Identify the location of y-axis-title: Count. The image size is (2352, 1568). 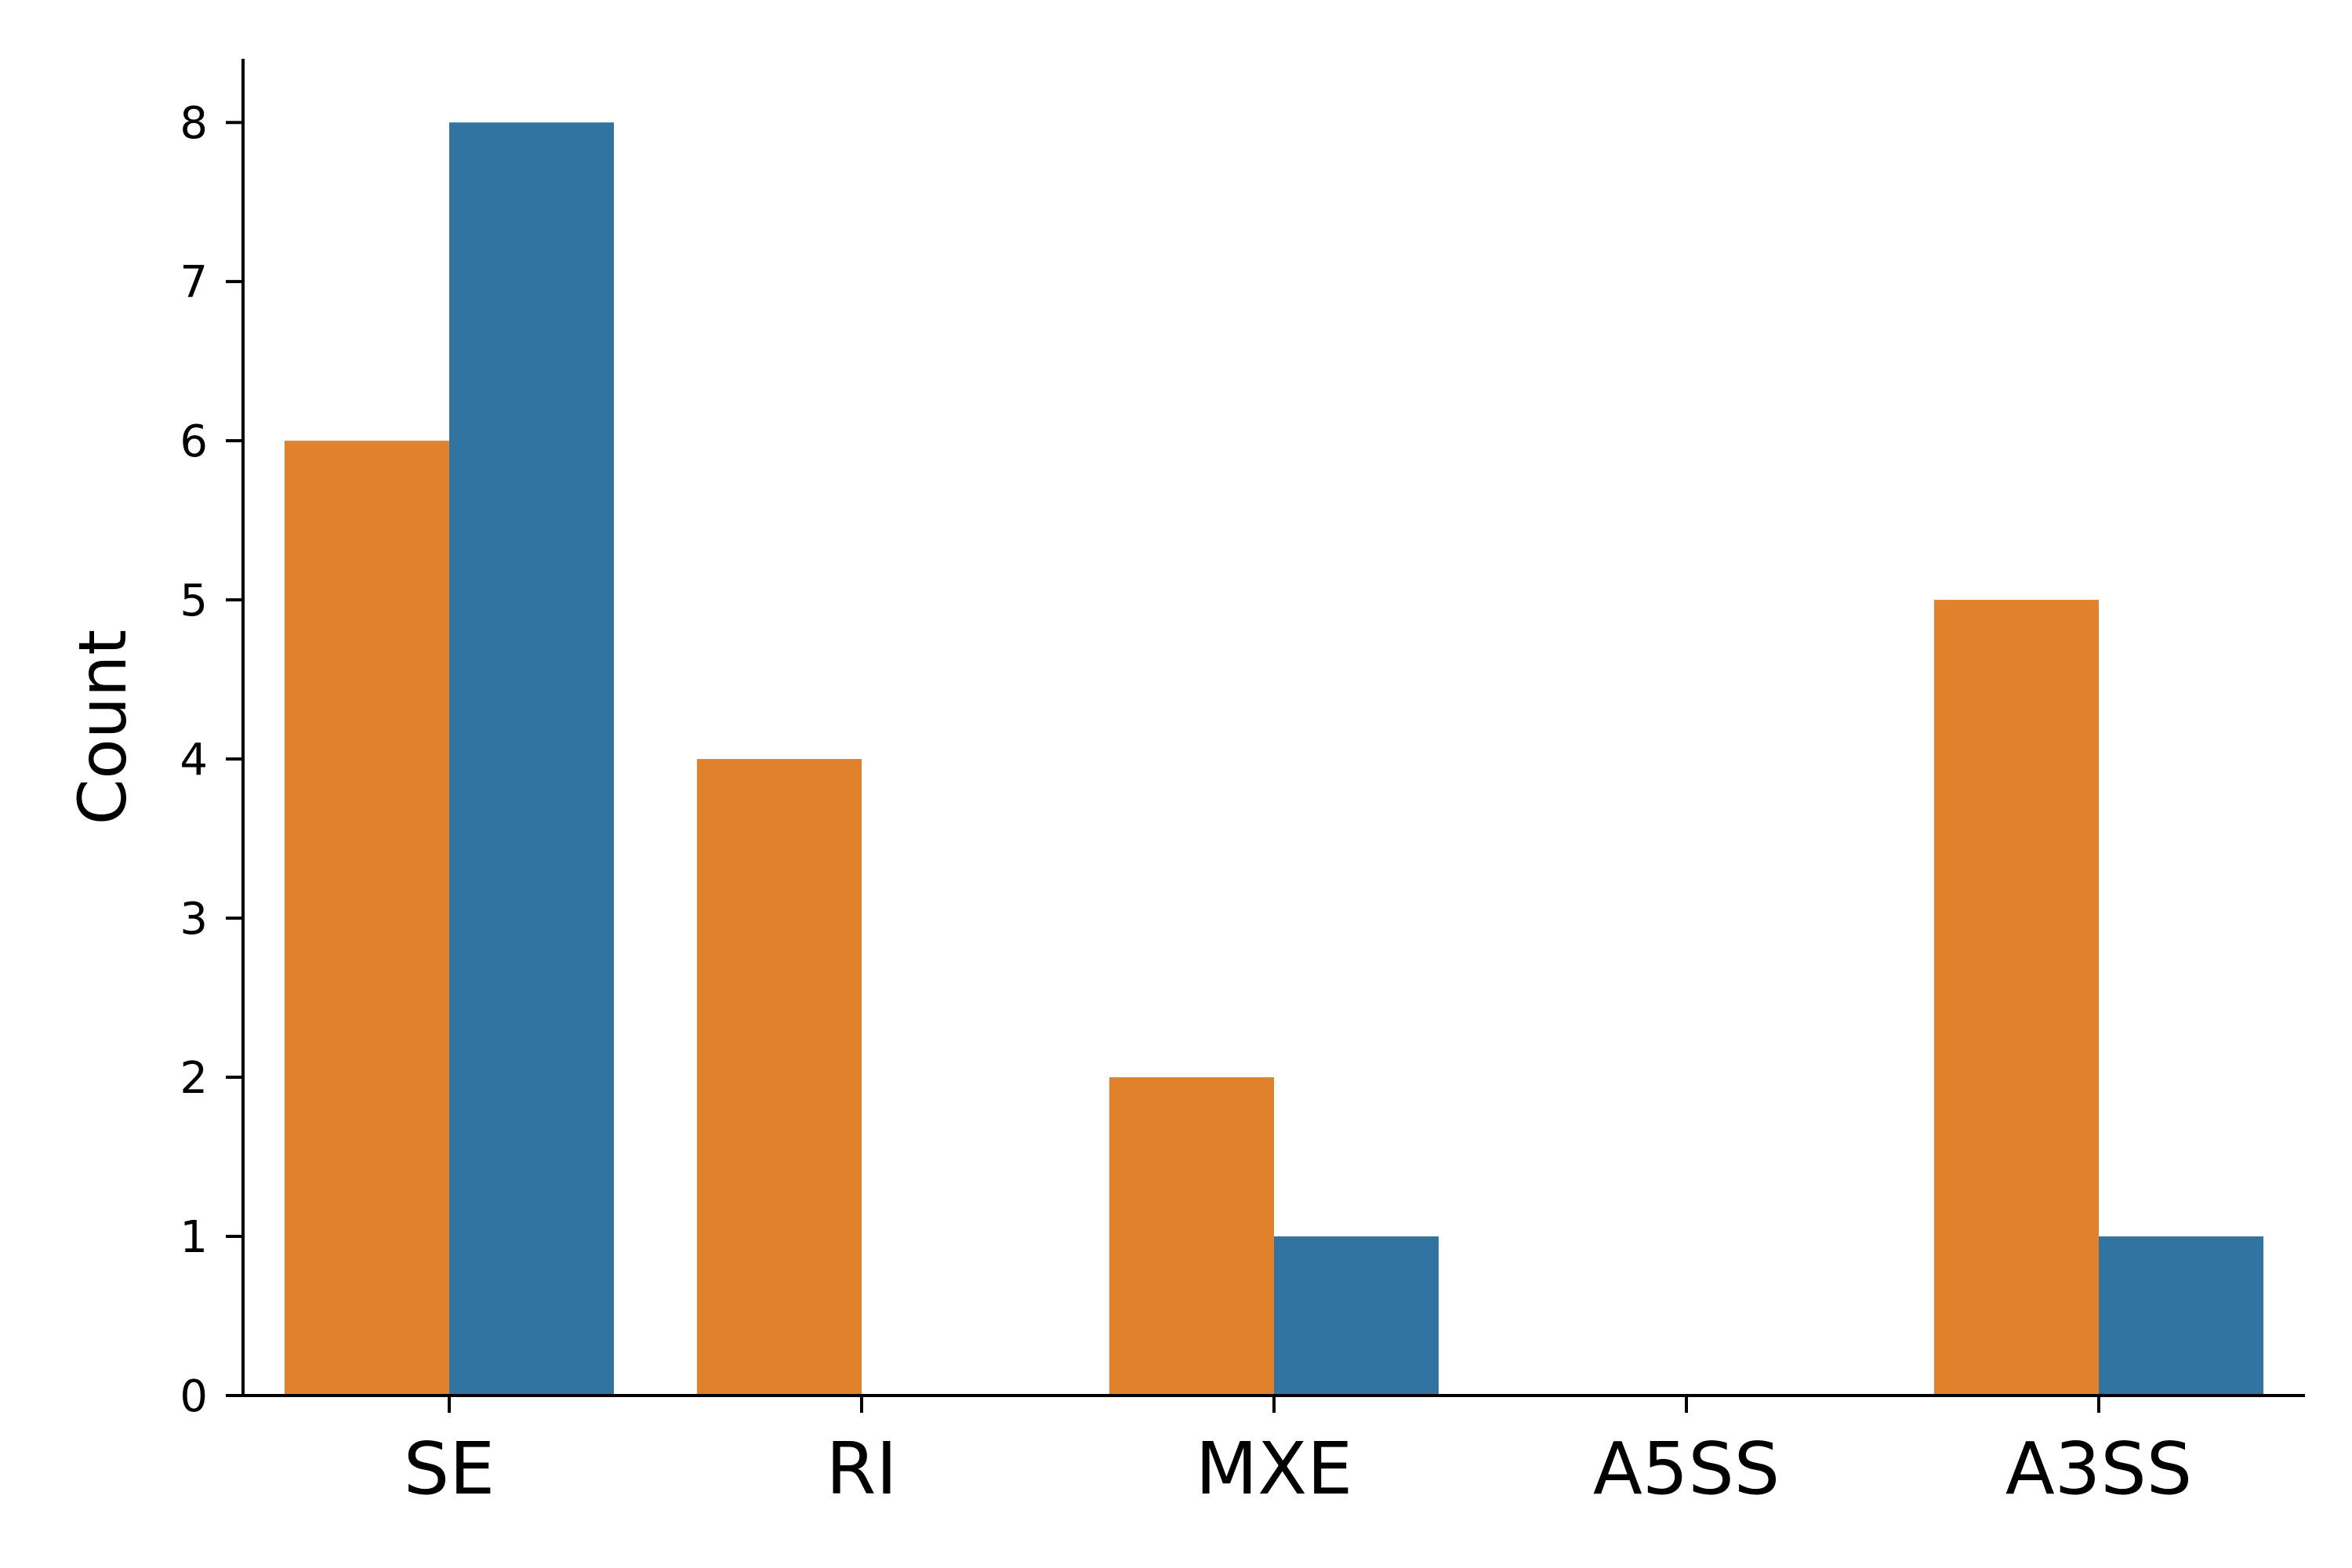
(102, 727).